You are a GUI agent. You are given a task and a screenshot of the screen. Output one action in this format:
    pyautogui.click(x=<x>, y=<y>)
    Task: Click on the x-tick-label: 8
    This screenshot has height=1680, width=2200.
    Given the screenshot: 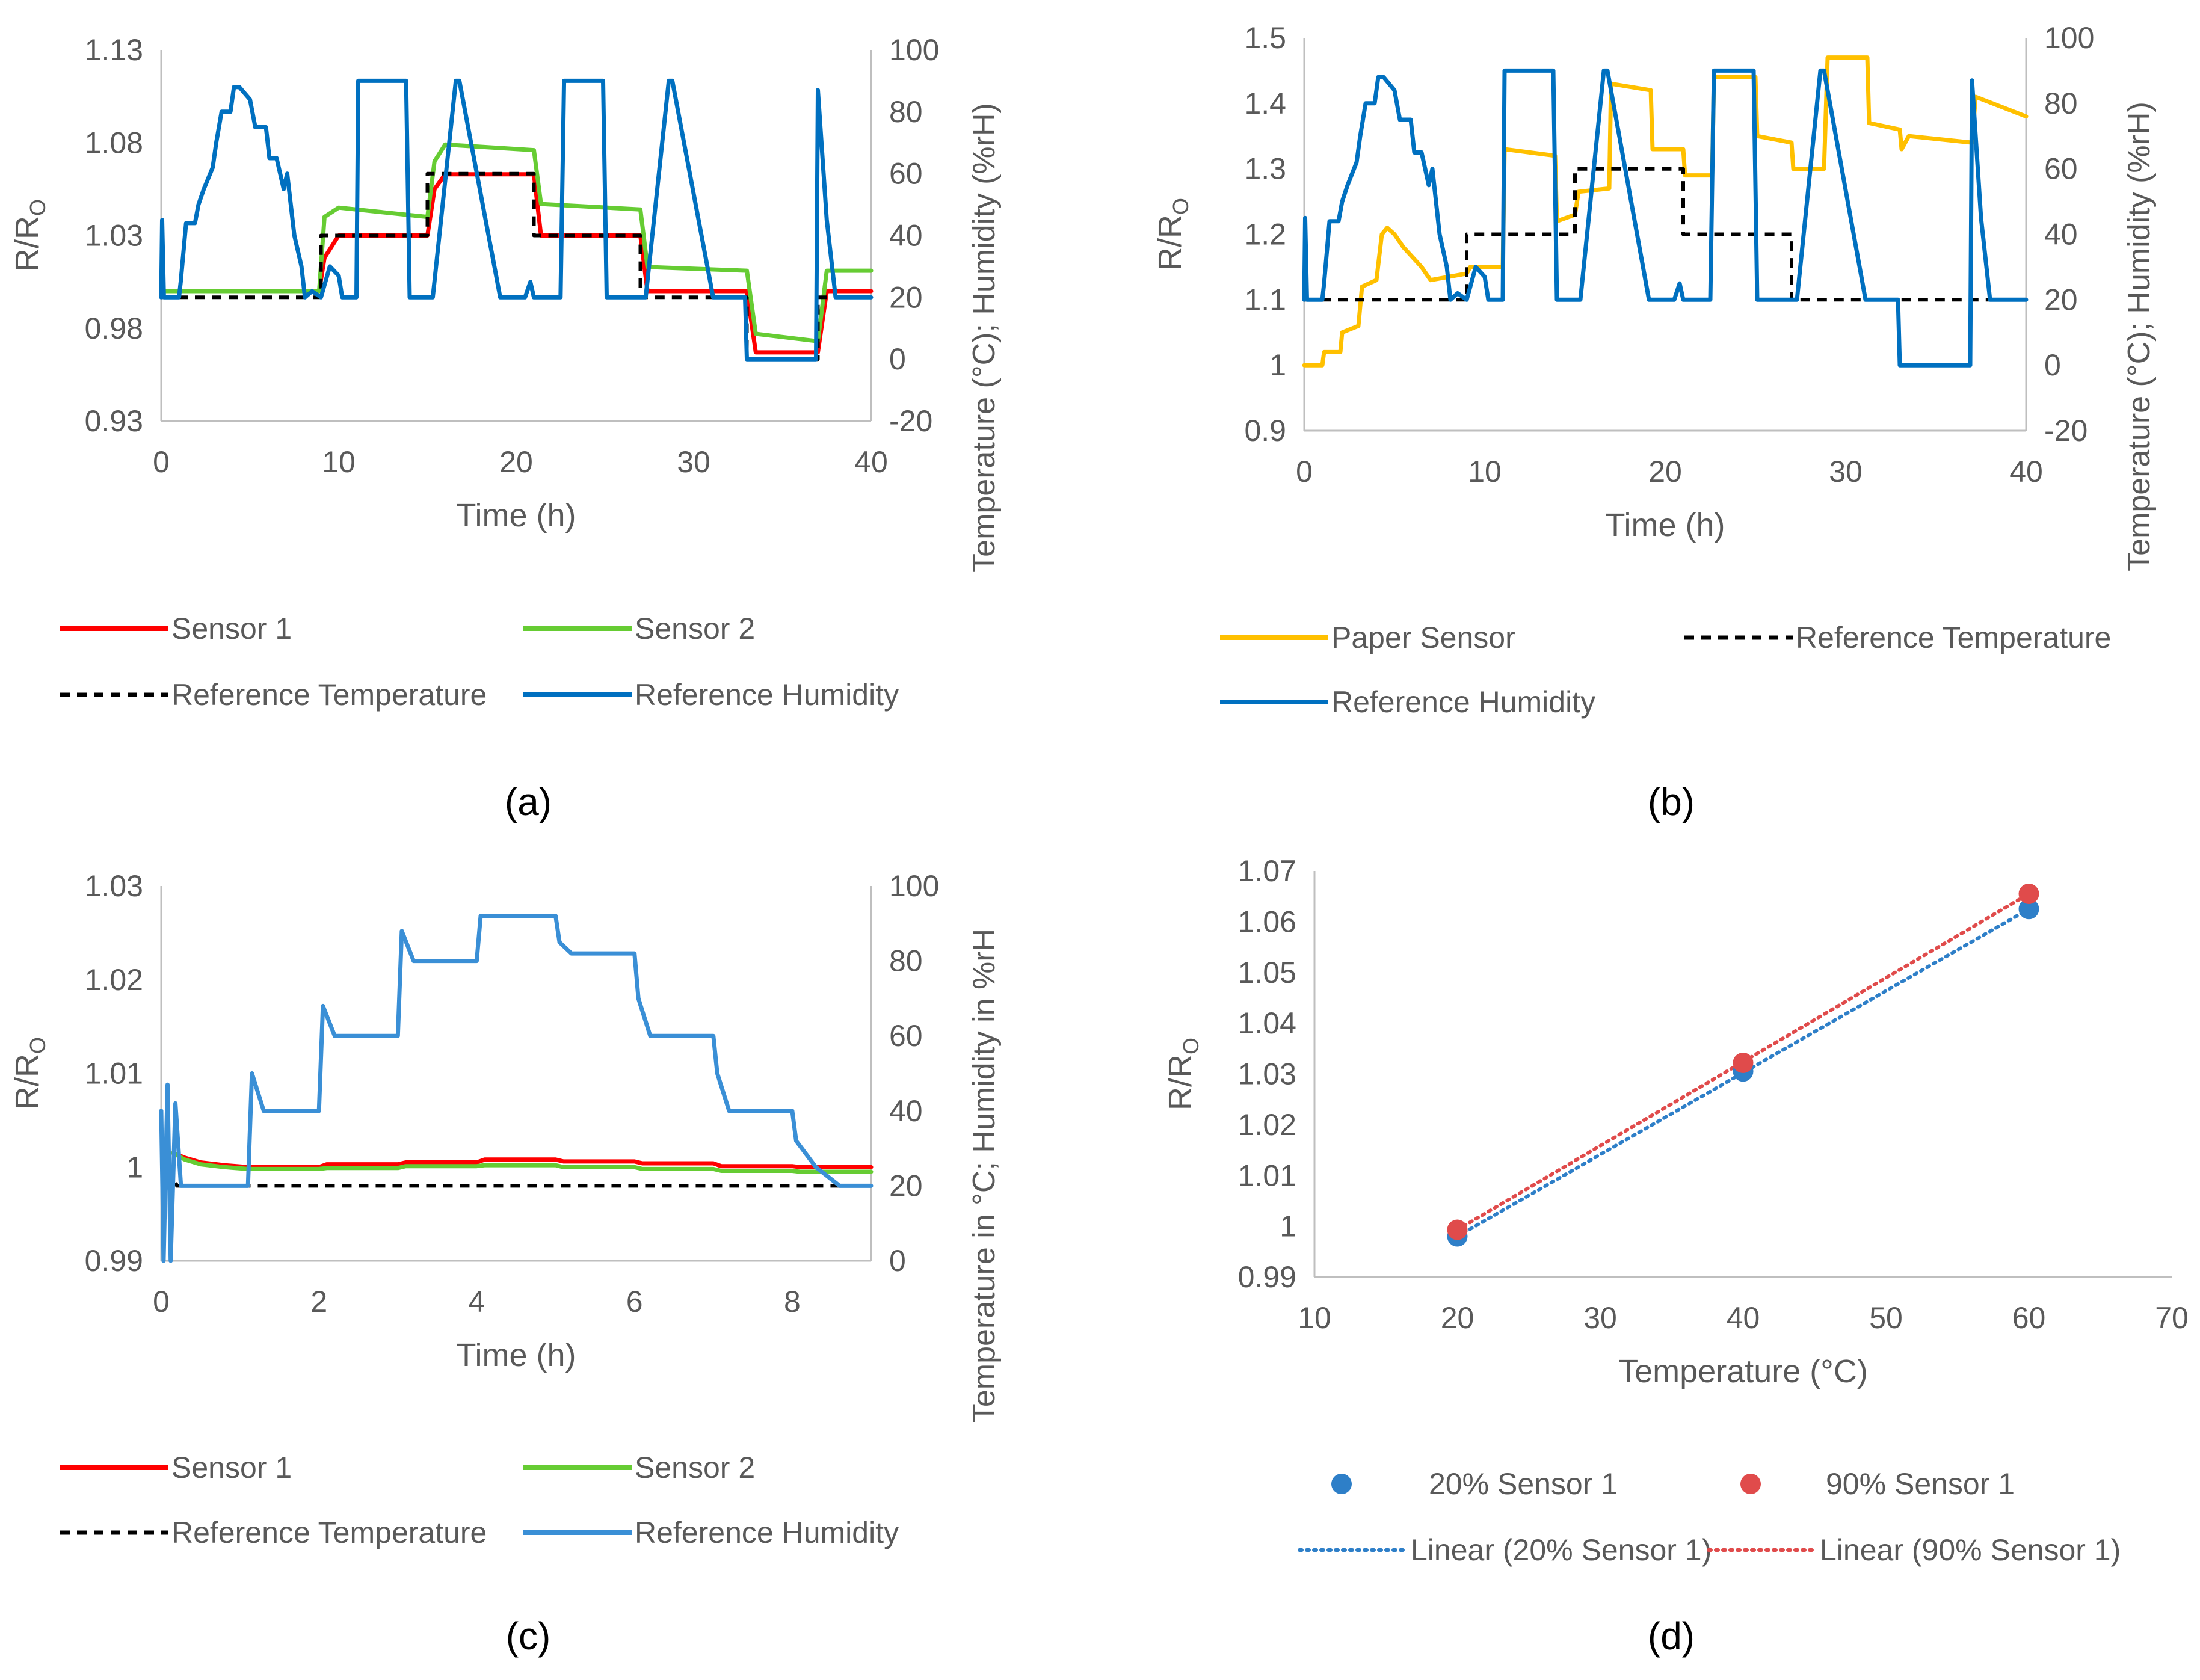 What is the action you would take?
    pyautogui.click(x=793, y=1301)
    